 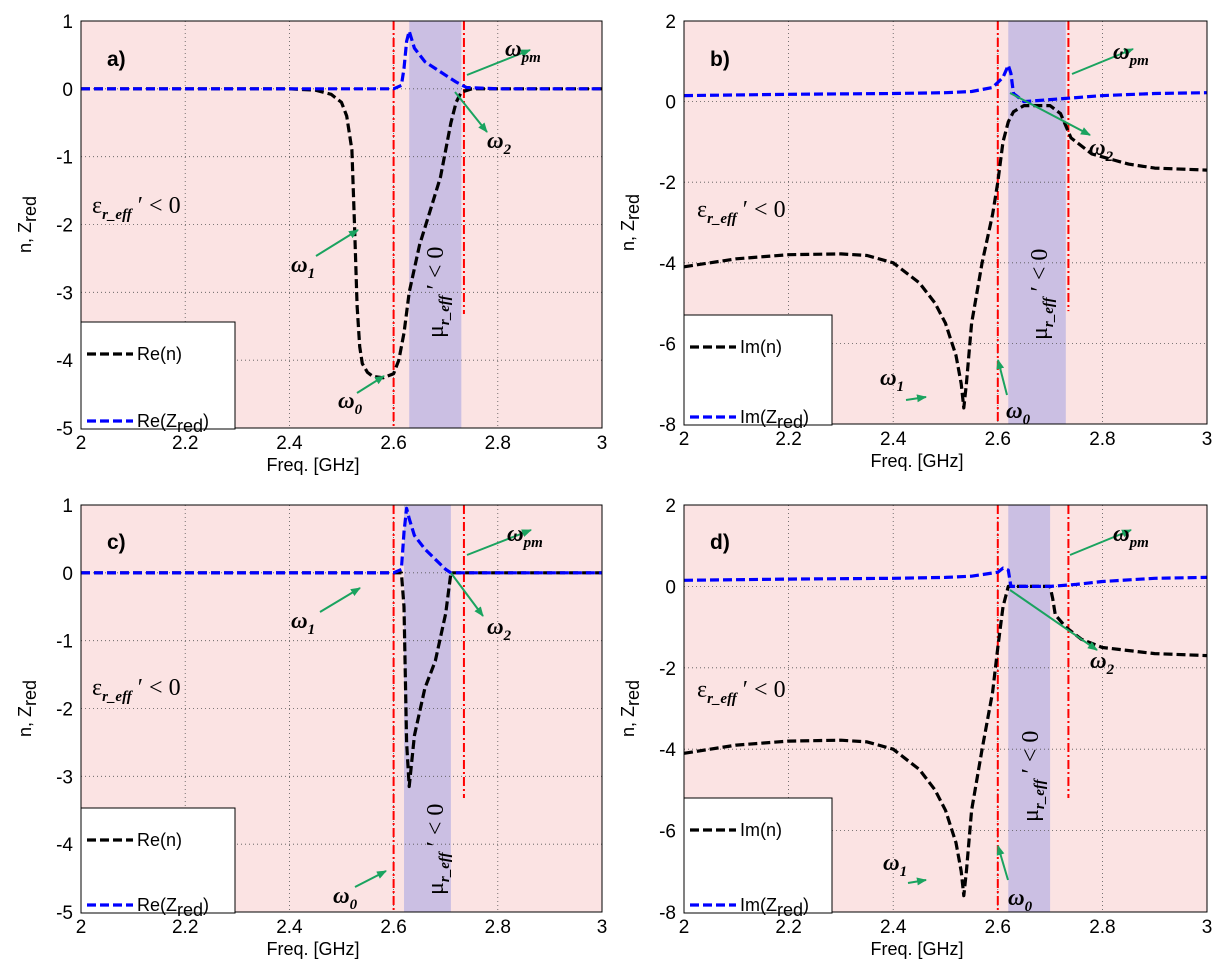 I want to click on legend-entry: Re(Zred), so click(x=173, y=907).